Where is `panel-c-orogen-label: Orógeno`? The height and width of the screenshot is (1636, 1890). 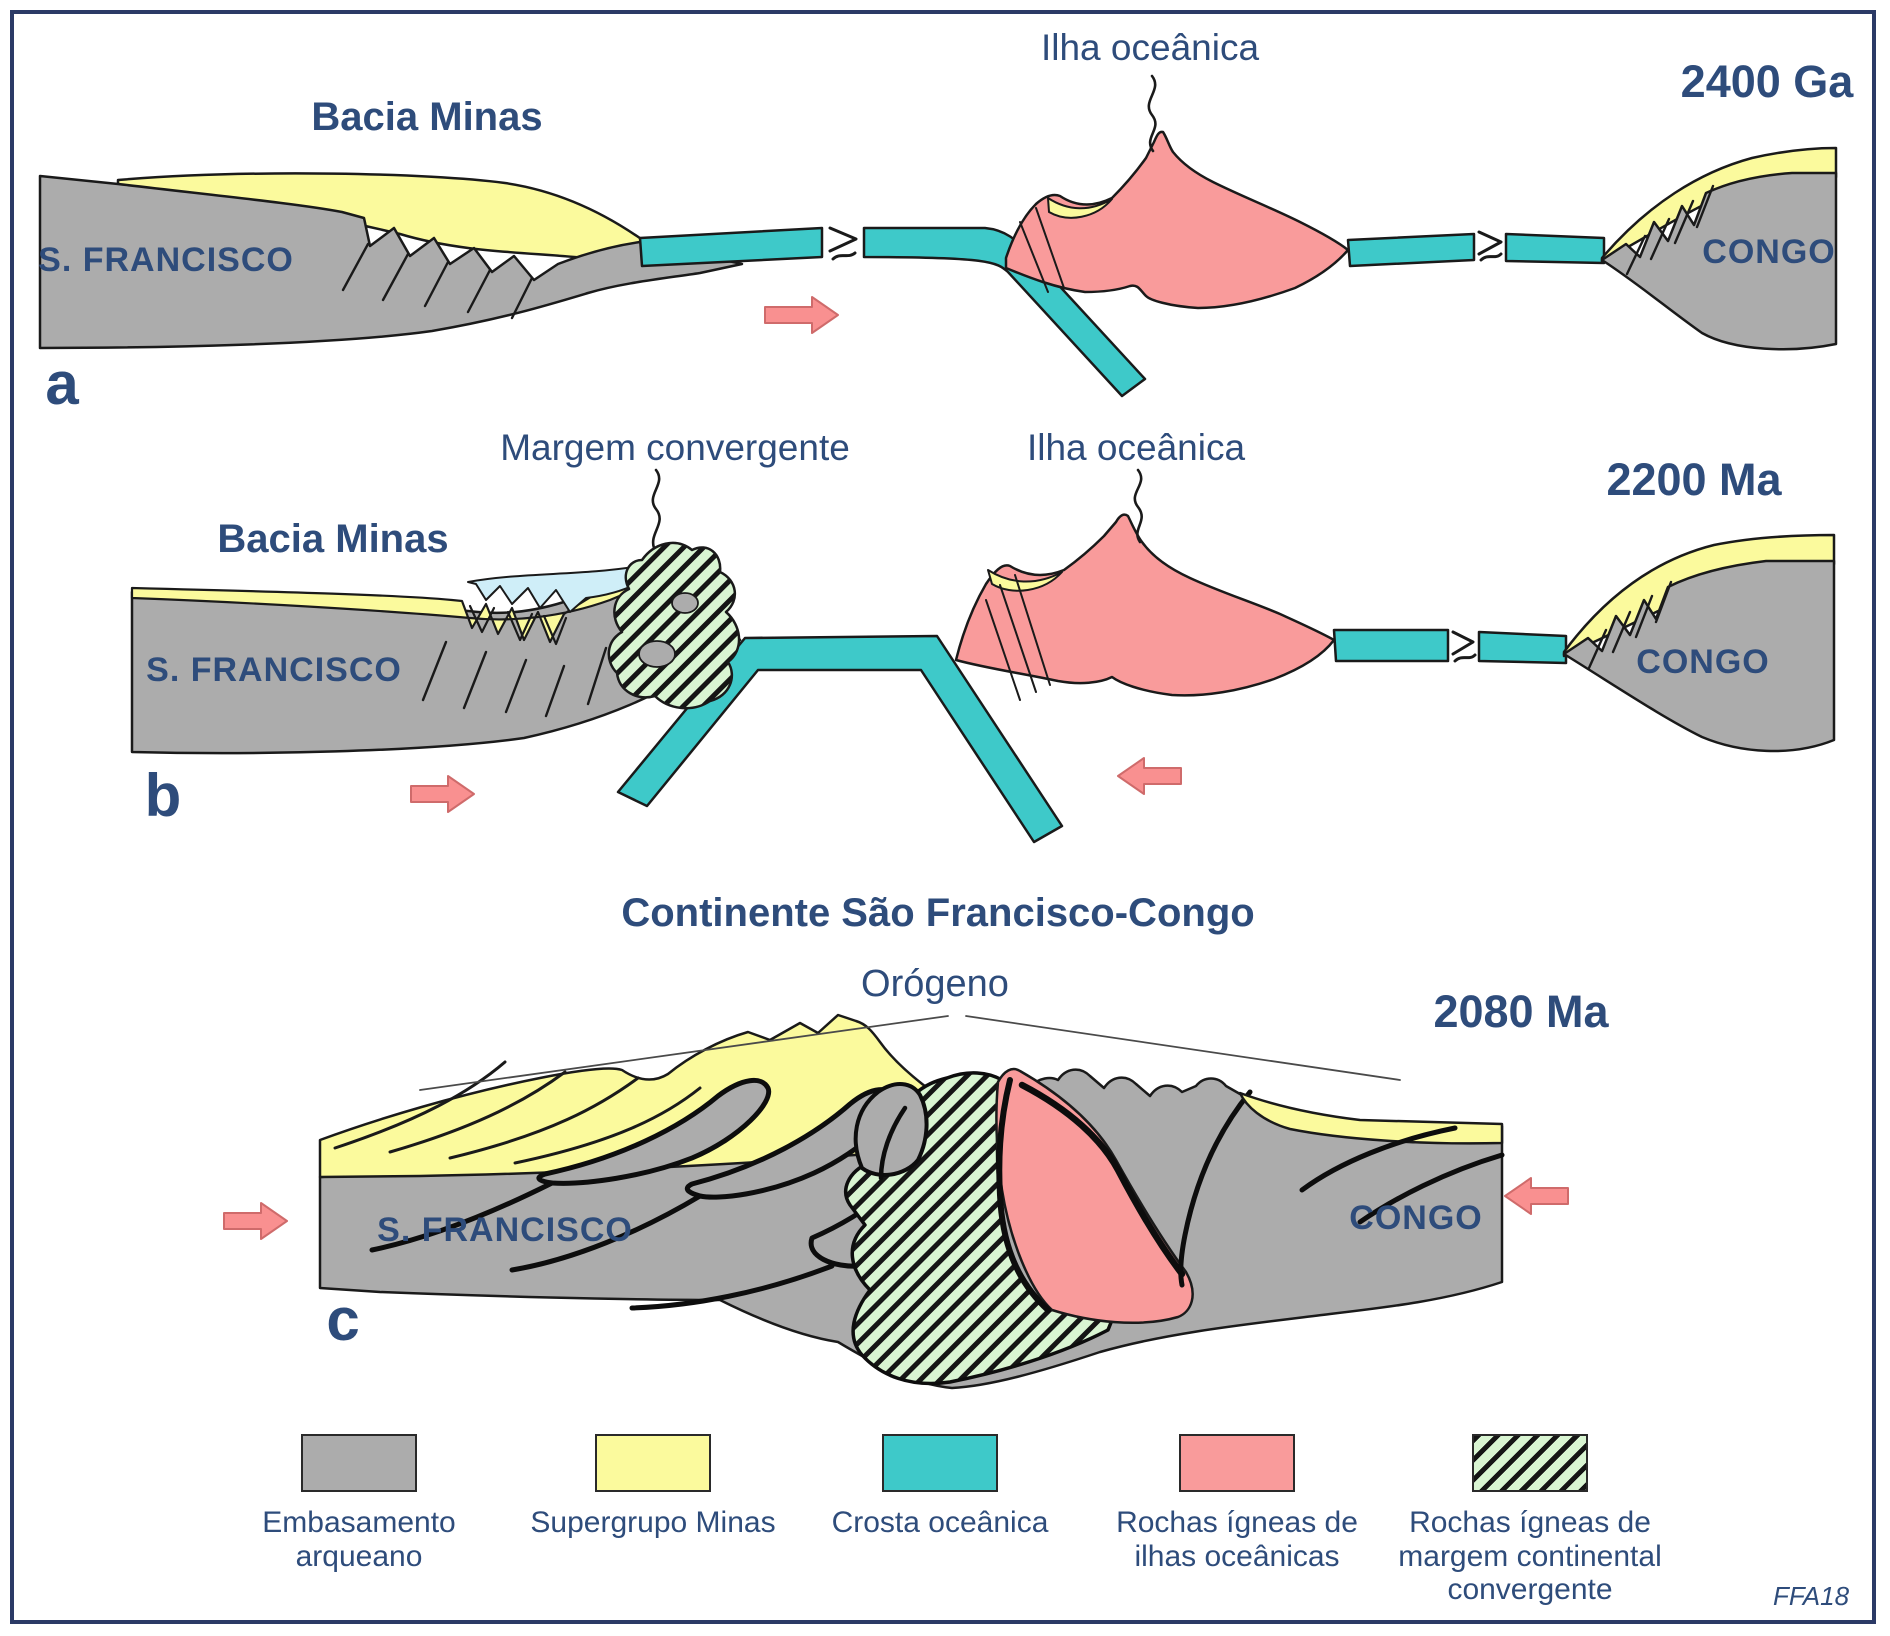
panel-c-orogen-label: Orógeno is located at coordinates (935, 984).